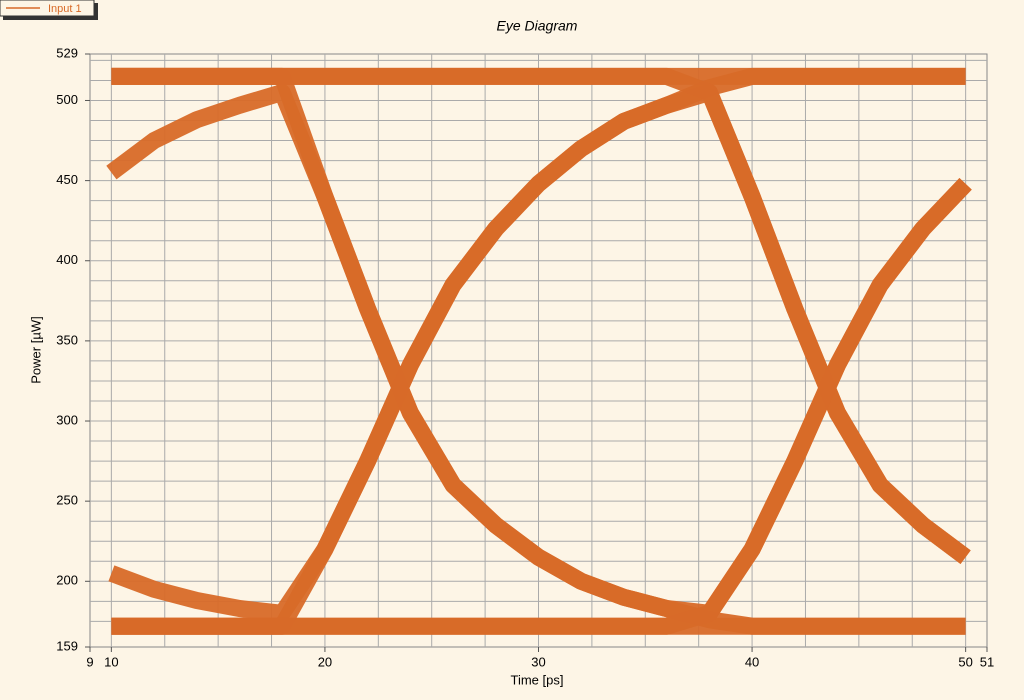  I want to click on x-tick-label: 40, so click(752, 661).